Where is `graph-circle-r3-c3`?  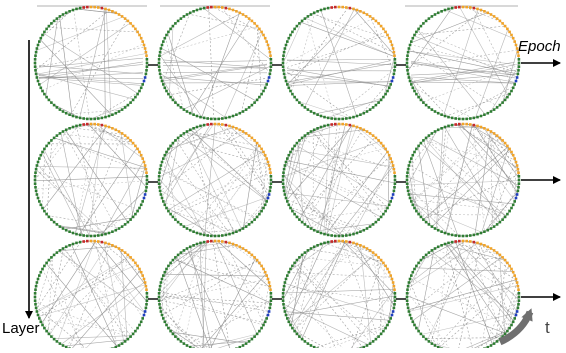 graph-circle-r3-c3 is located at coordinates (339, 294).